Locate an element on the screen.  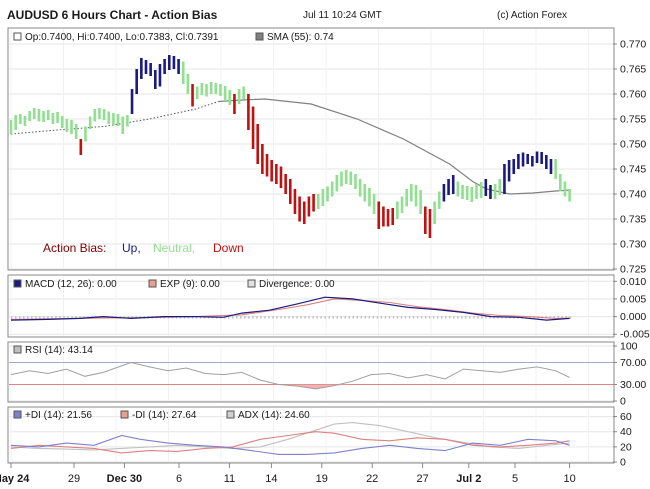
adx-legend-swatch is located at coordinates (230, 414).